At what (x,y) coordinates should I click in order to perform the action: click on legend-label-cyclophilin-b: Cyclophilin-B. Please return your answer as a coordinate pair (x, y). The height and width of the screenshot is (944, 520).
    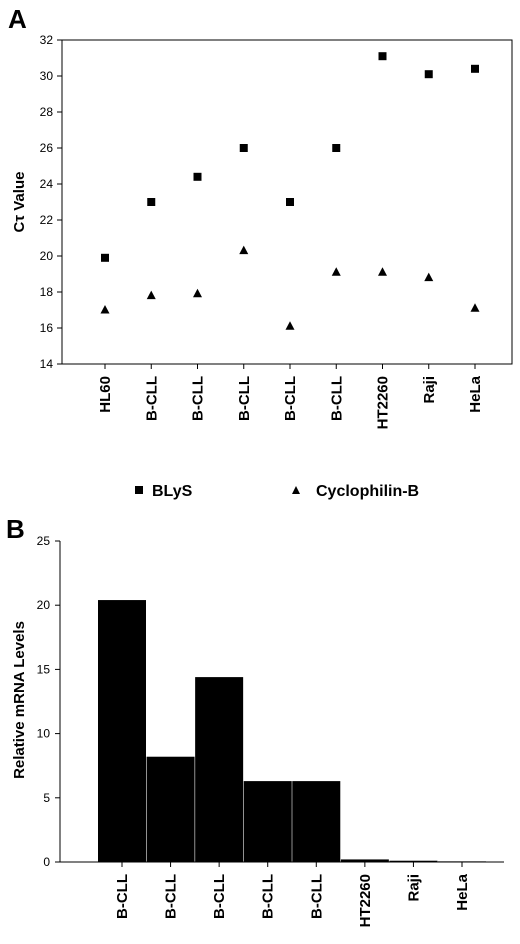
    Looking at the image, I should click on (367, 491).